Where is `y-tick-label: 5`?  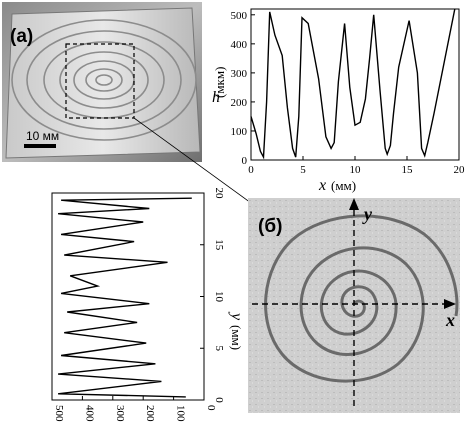 y-tick-label: 5 is located at coordinates (219, 349).